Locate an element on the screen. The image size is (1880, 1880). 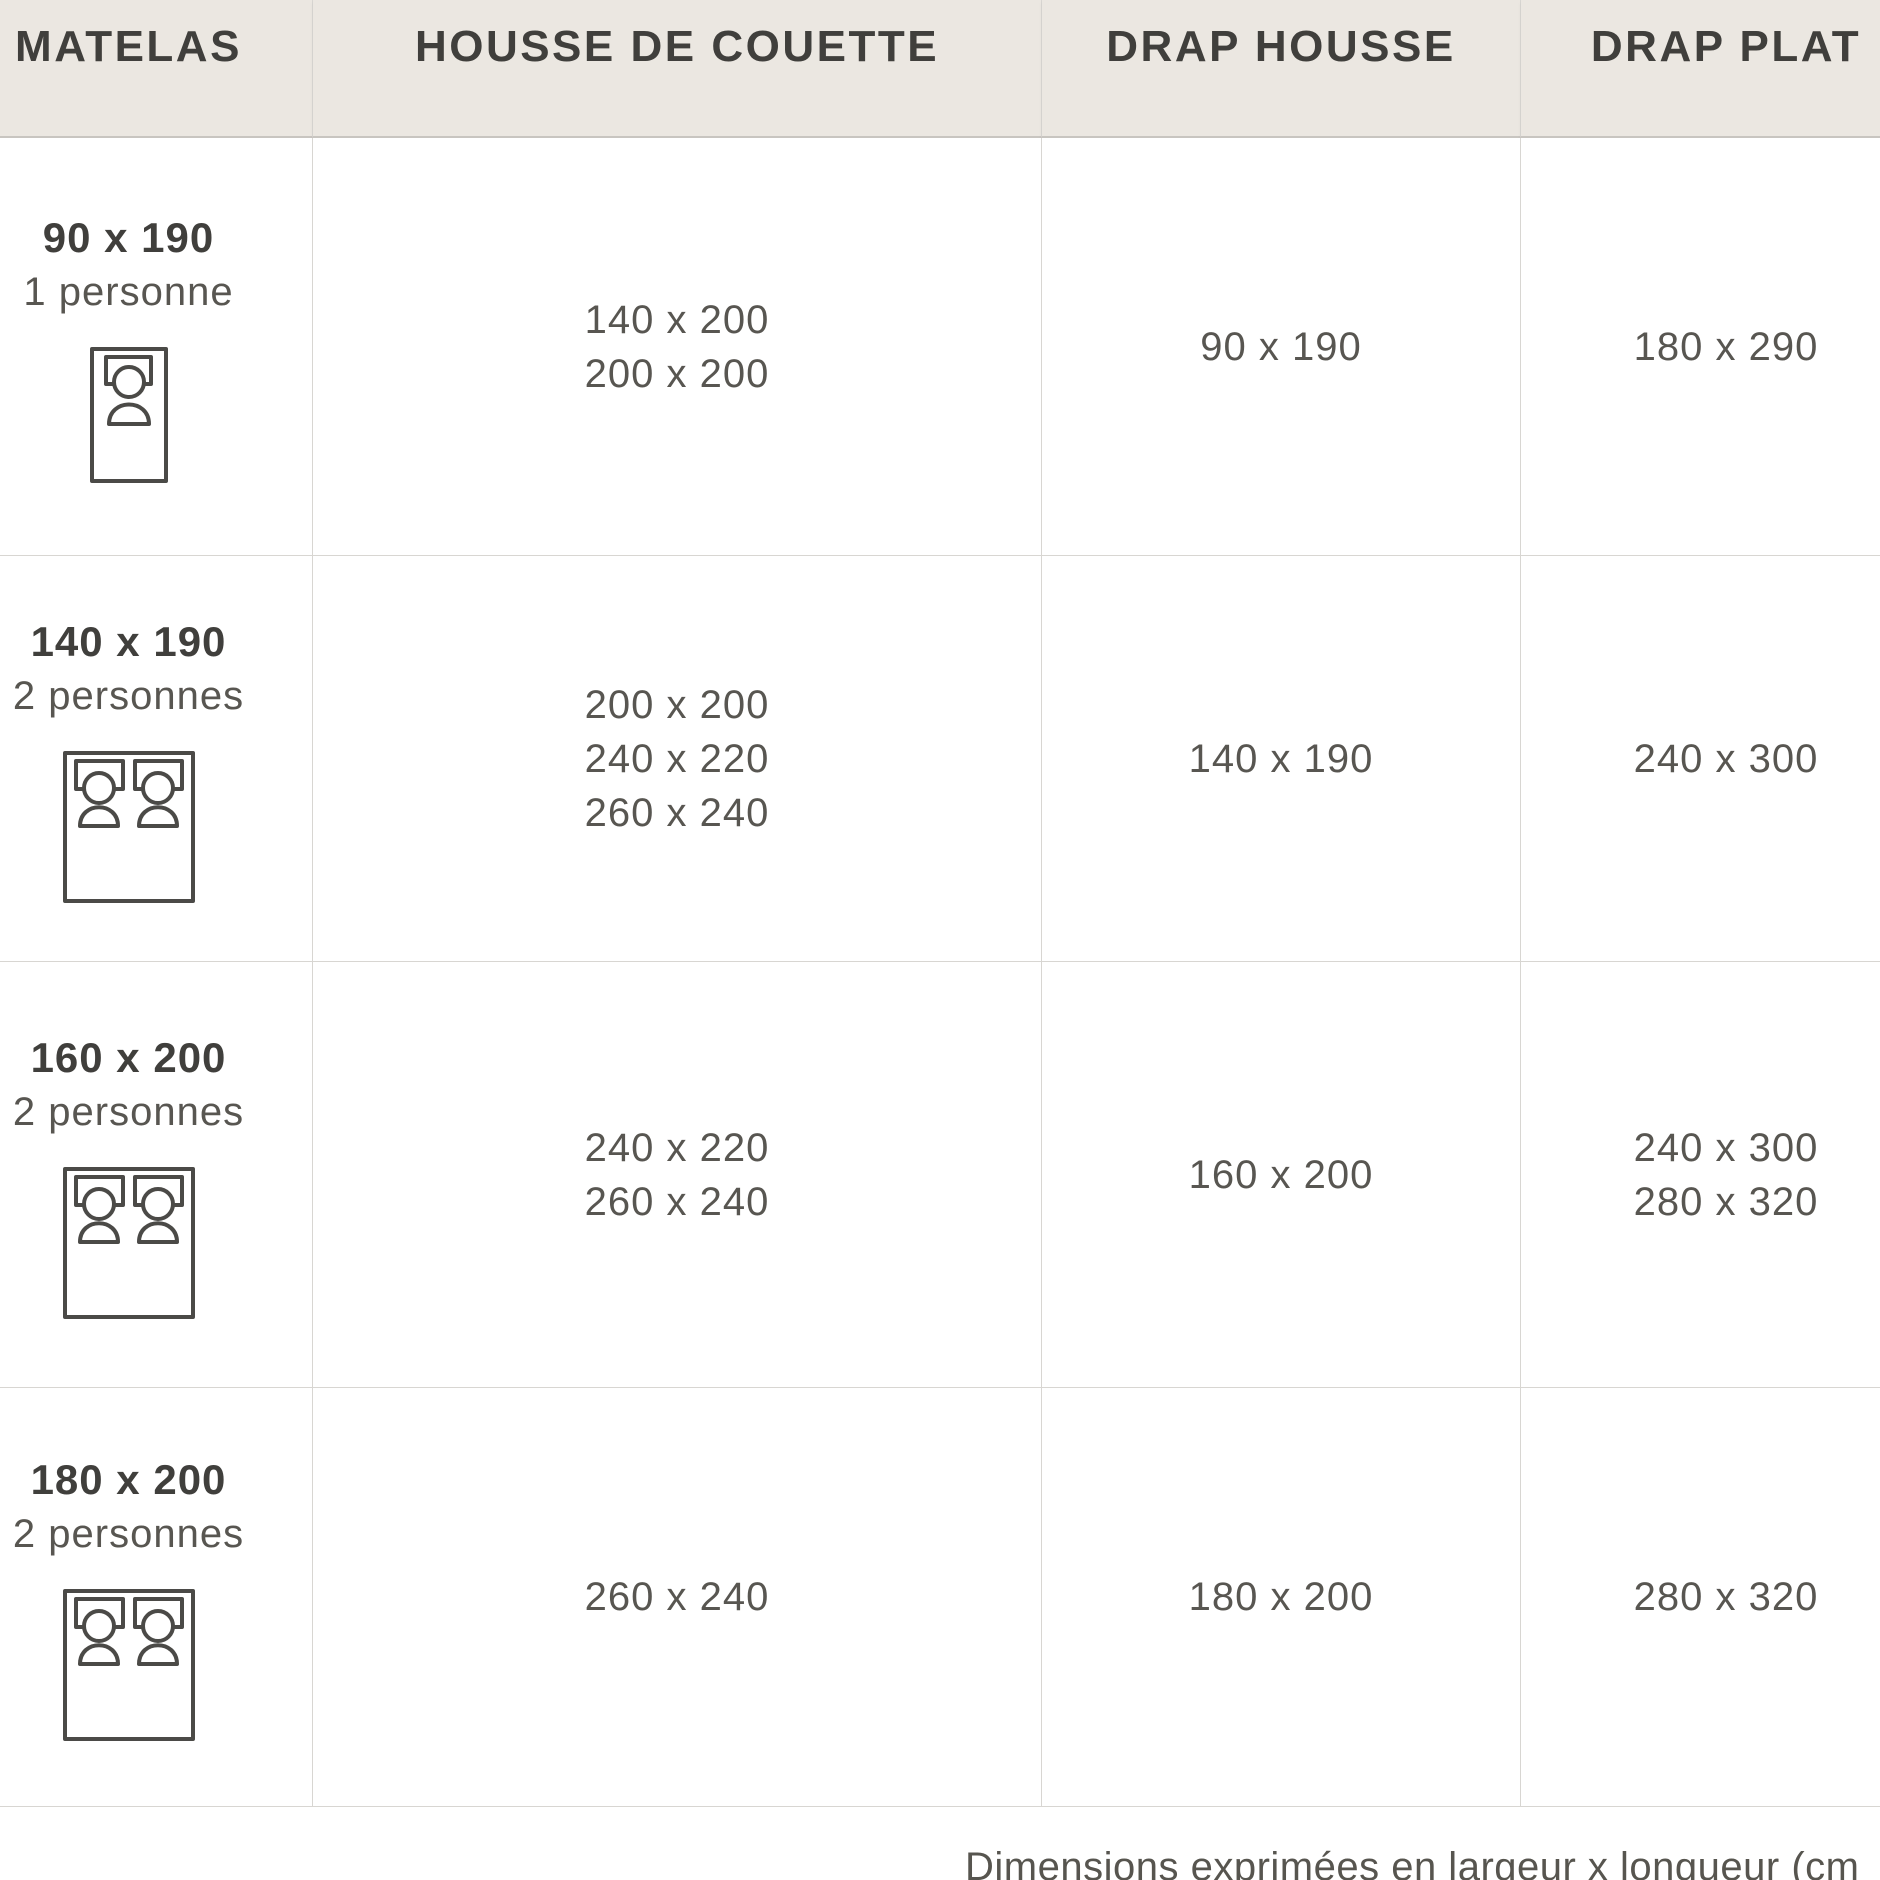
mattress-size-label: 90 x 190 is located at coordinates (128, 237).